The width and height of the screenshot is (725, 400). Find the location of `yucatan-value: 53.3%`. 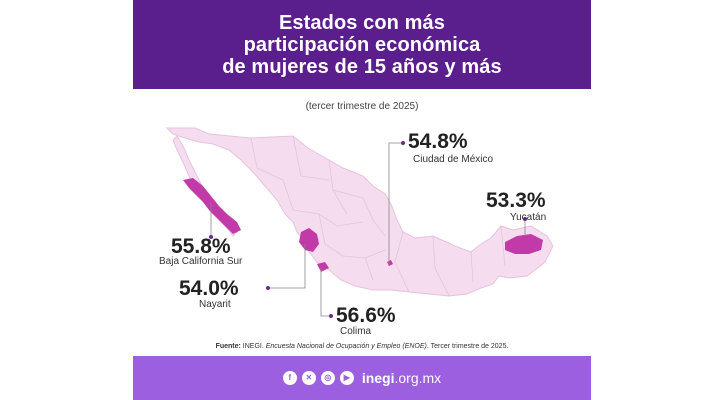

yucatan-value: 53.3% is located at coordinates (516, 200).